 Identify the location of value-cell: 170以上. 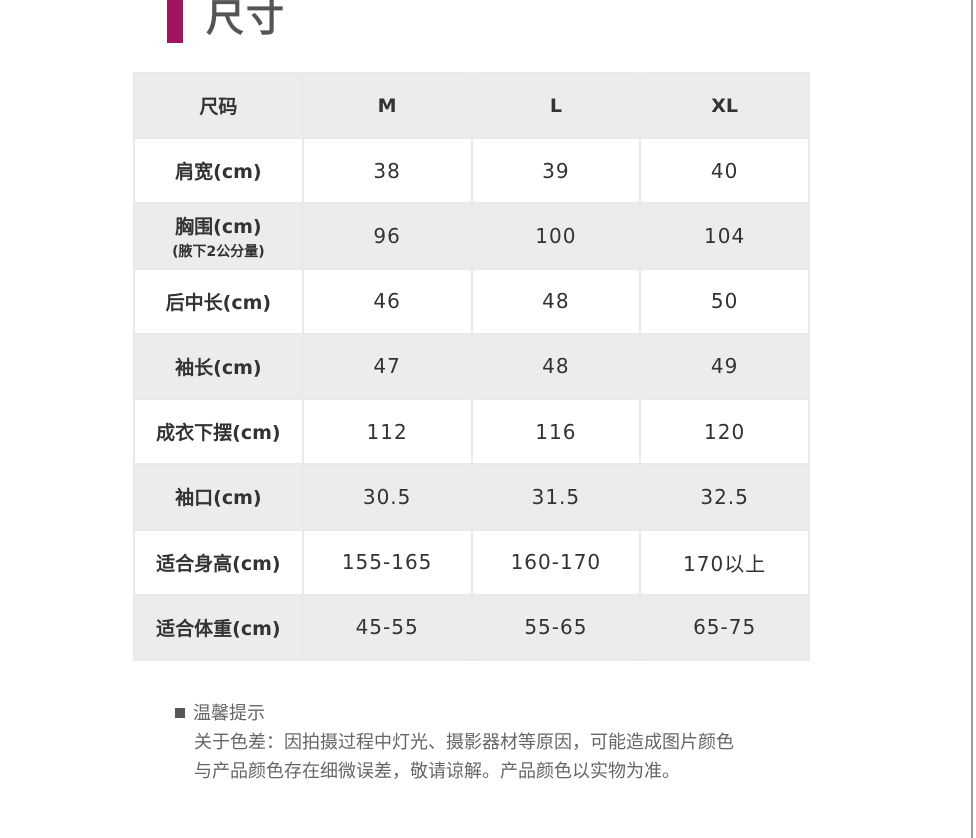
(724, 562).